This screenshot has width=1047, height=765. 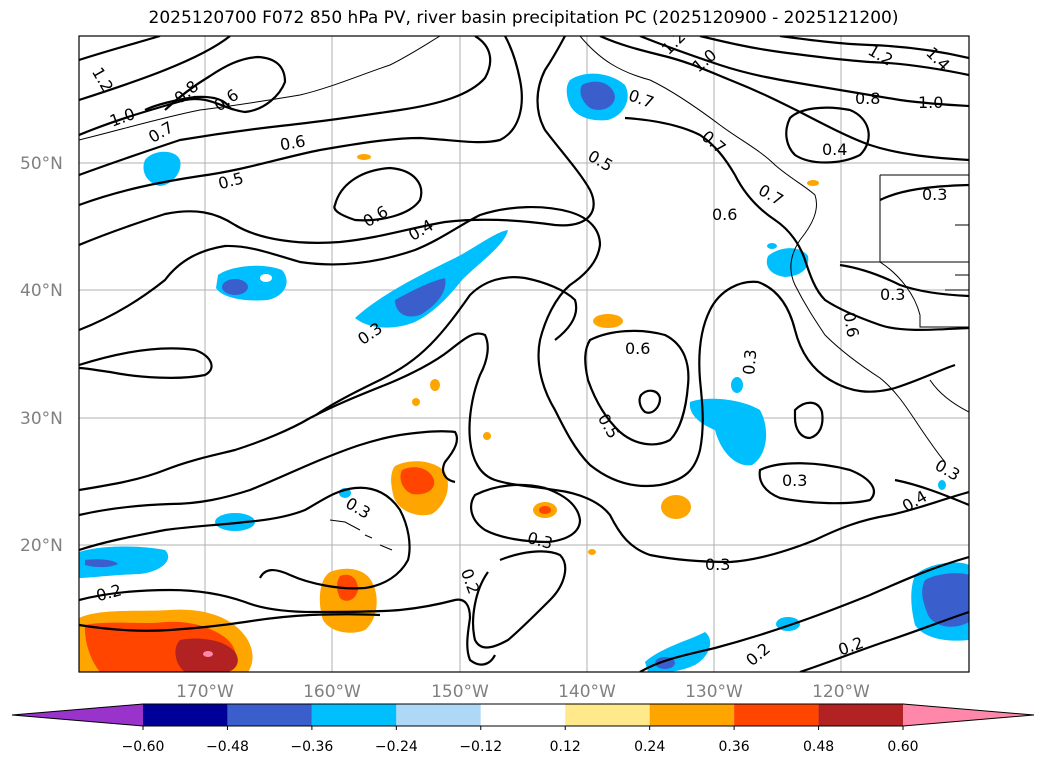 What do you see at coordinates (396, 747) in the screenshot?
I see `colorbar-tick-label: −0.24` at bounding box center [396, 747].